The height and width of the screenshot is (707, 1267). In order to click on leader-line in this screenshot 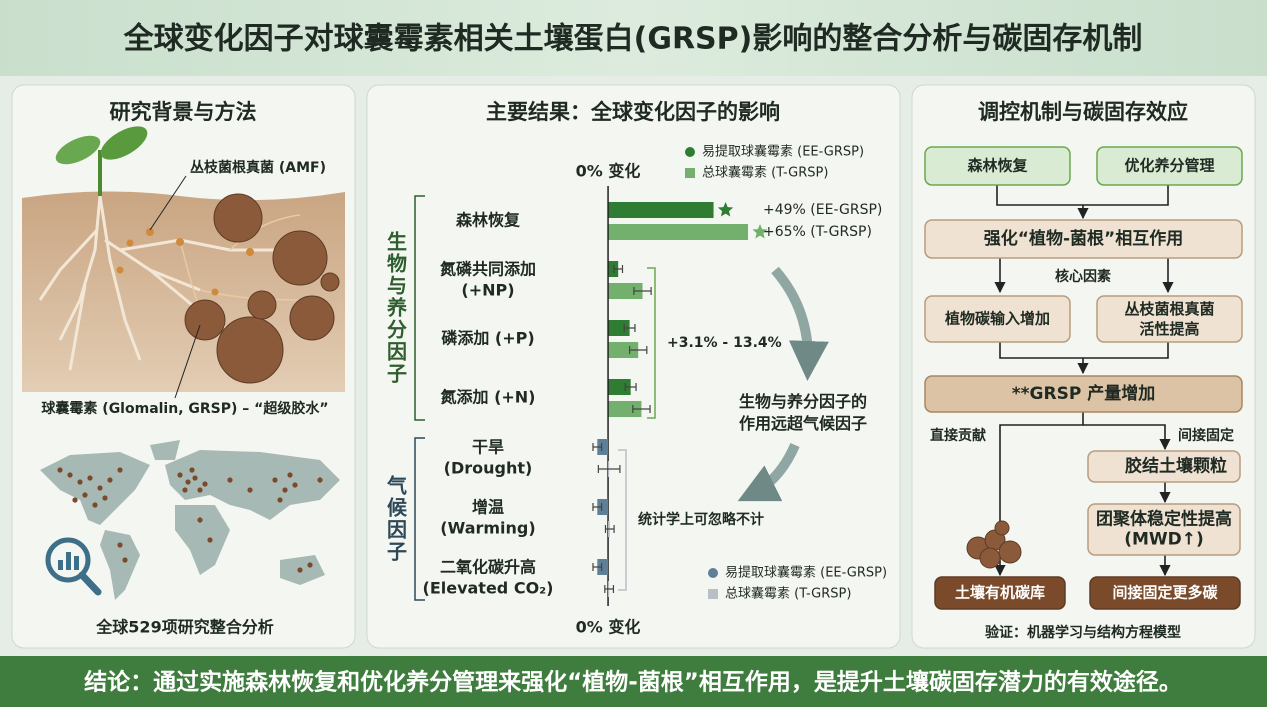, I will do `click(168, 203)`.